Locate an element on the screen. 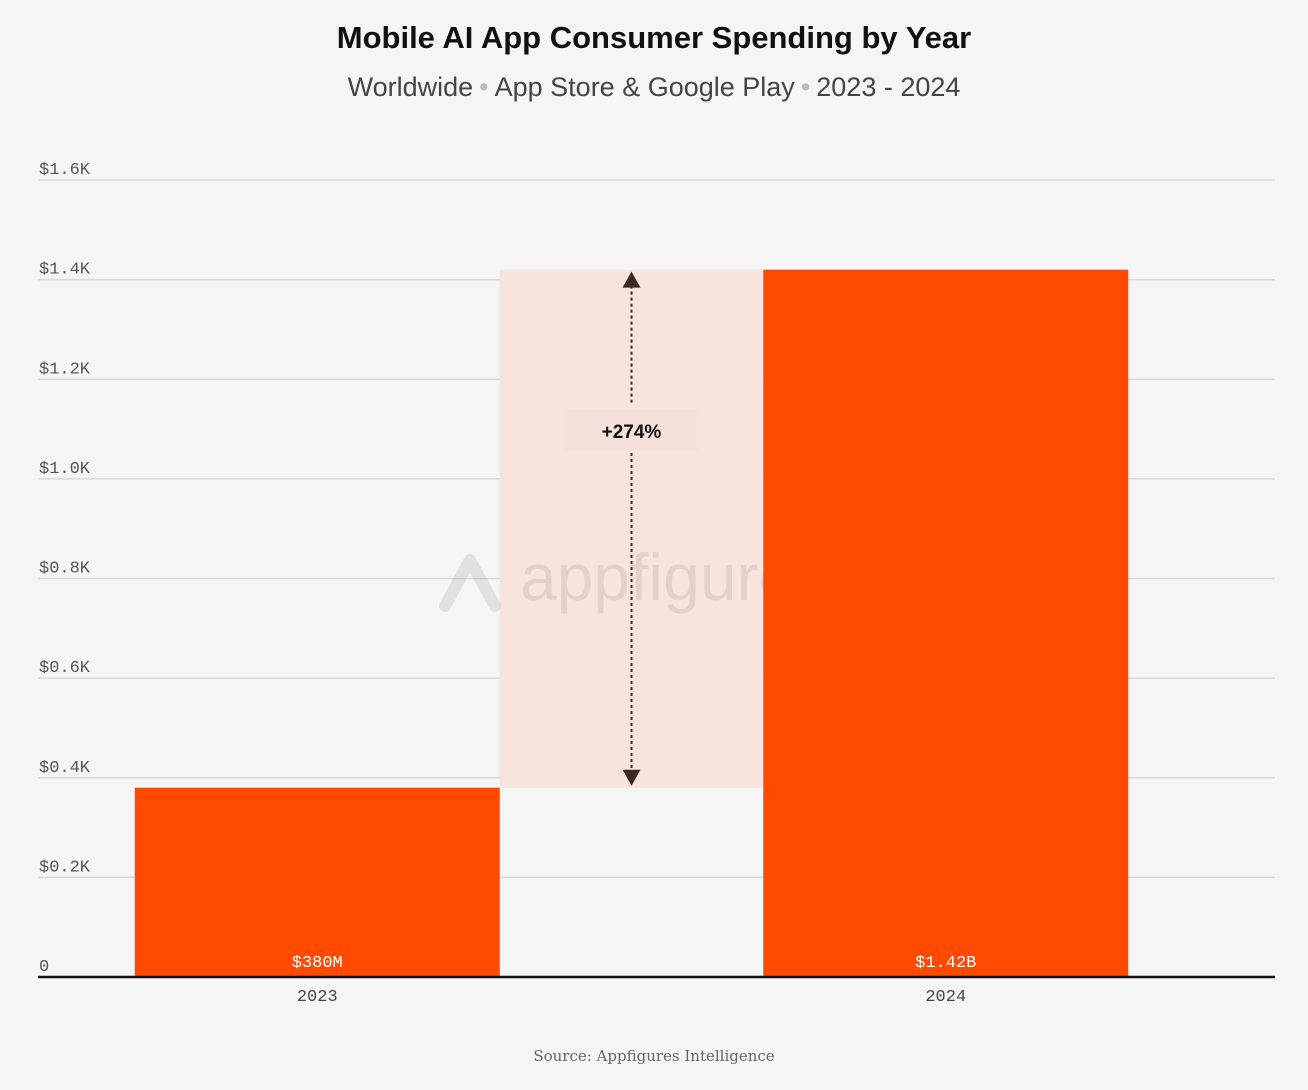  bar-data-label: $380M is located at coordinates (317, 963).